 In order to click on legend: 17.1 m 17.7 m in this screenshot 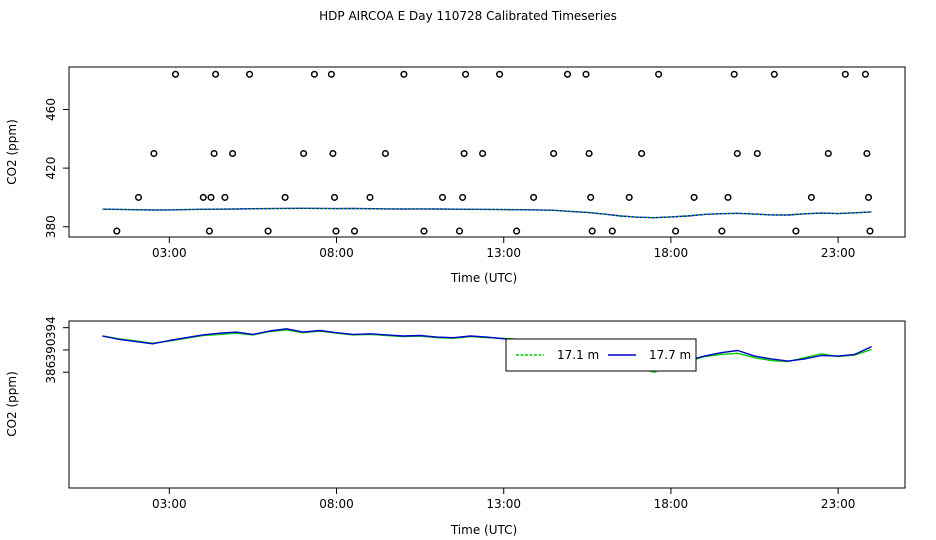, I will do `click(601, 355)`.